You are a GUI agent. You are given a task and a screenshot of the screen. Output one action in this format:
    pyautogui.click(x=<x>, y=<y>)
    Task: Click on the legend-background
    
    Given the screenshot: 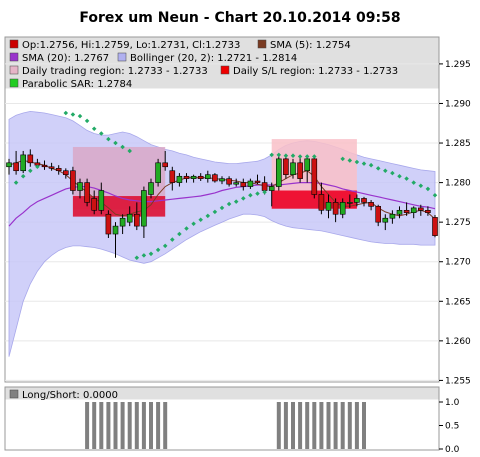 What is the action you would take?
    pyautogui.click(x=222, y=63)
    